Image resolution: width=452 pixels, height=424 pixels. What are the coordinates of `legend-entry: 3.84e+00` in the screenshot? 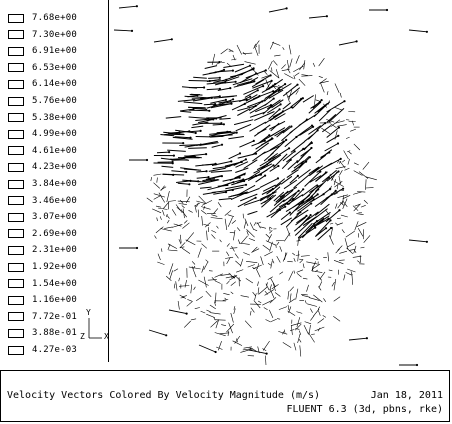 It's located at (42, 184).